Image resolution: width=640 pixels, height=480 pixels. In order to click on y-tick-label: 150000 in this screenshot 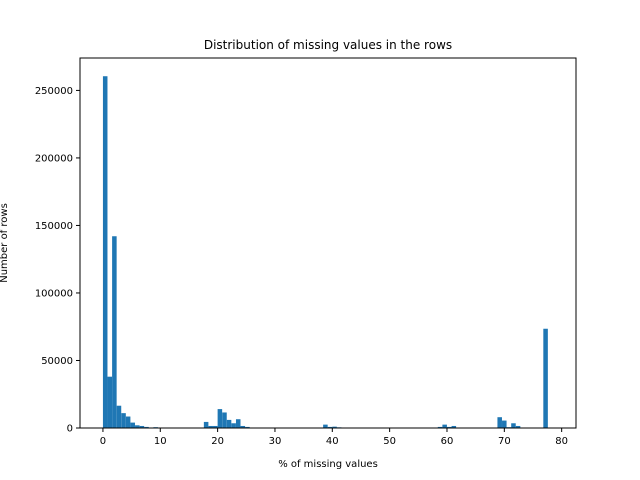, I will do `click(54, 226)`.